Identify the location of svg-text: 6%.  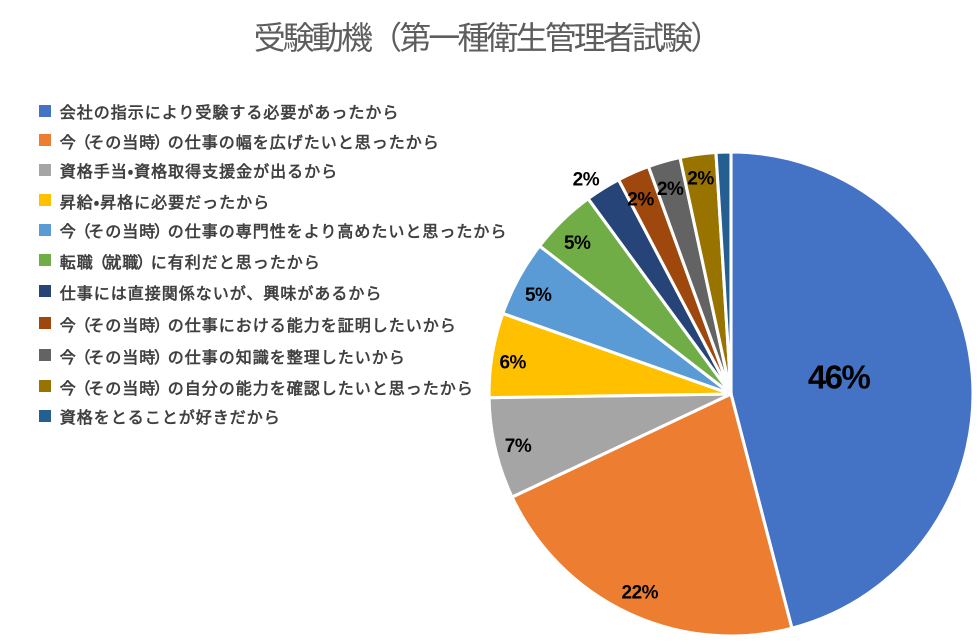
(512, 362).